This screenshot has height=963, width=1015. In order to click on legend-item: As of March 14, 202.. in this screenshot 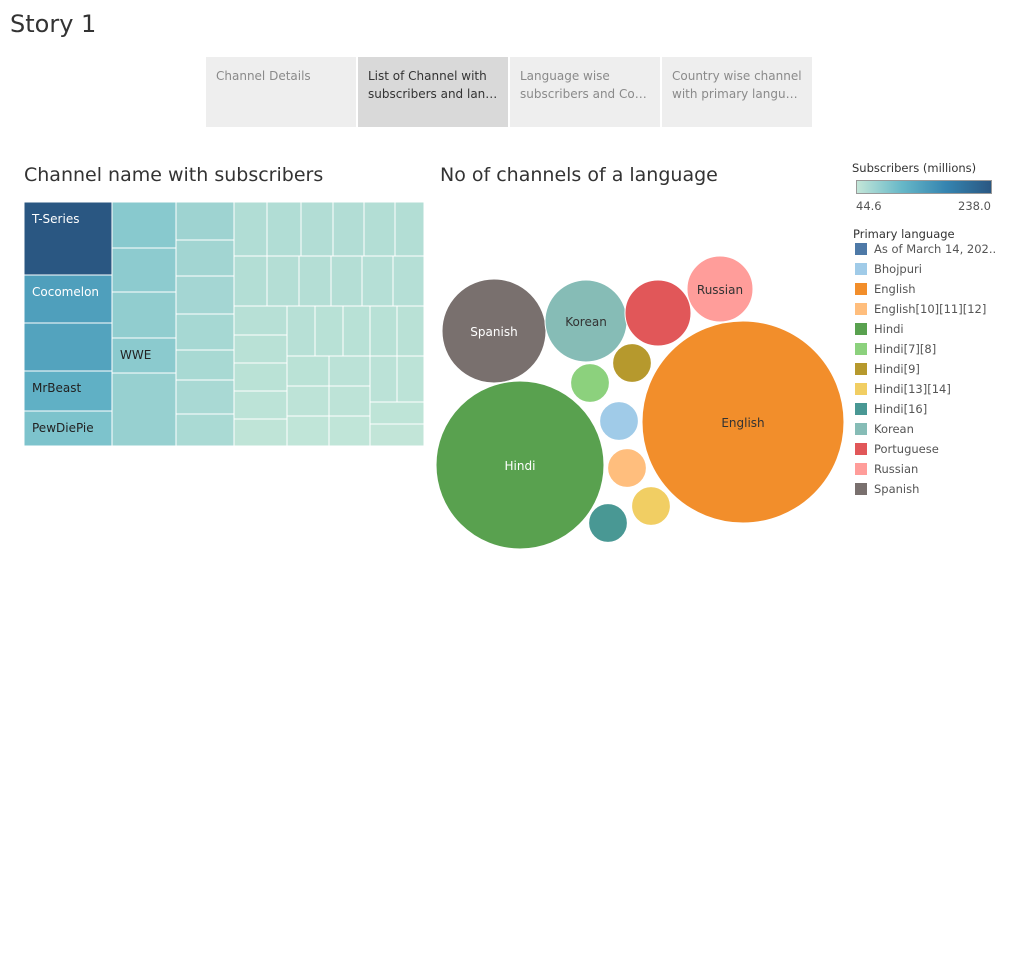, I will do `click(933, 249)`.